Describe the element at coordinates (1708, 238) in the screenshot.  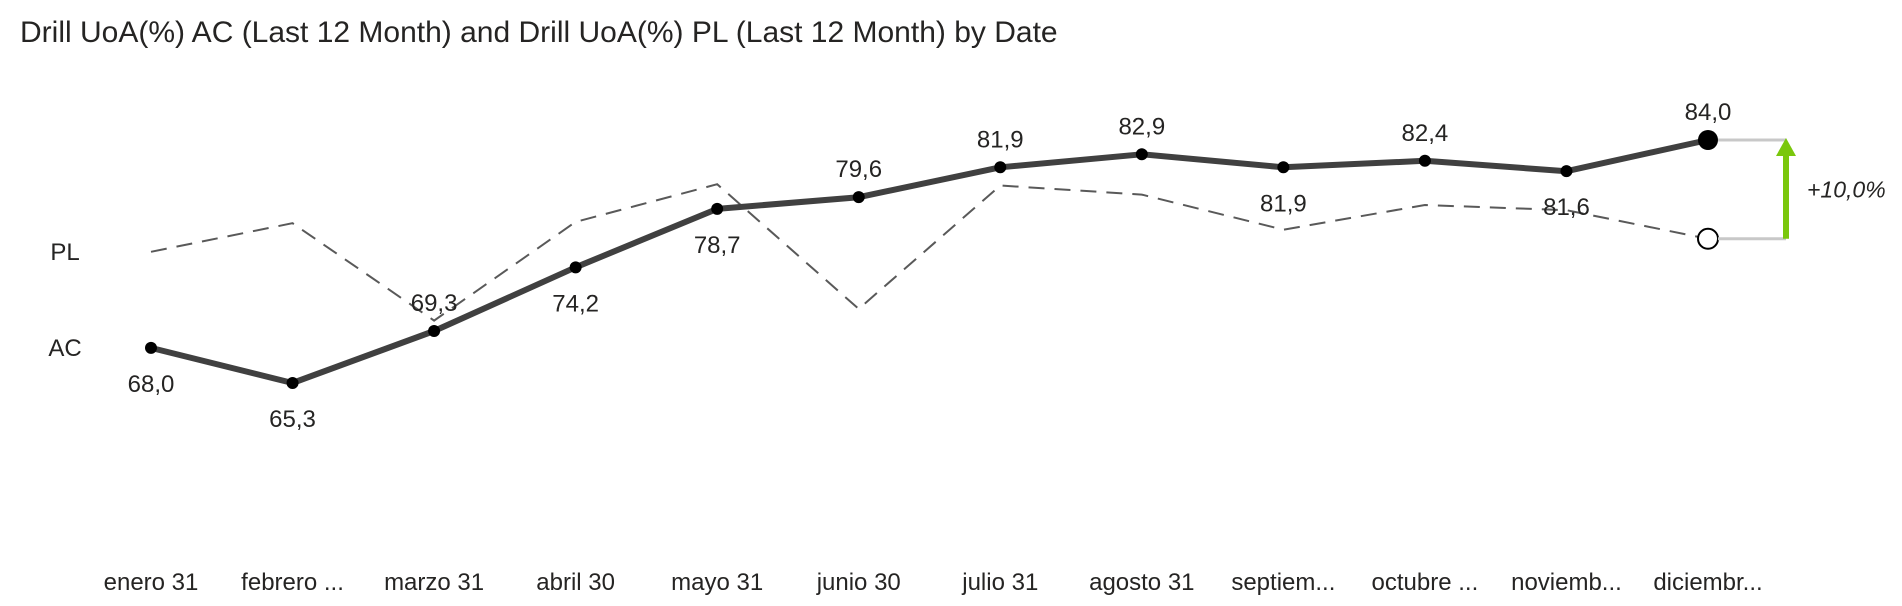
I see `pl-last-point` at that location.